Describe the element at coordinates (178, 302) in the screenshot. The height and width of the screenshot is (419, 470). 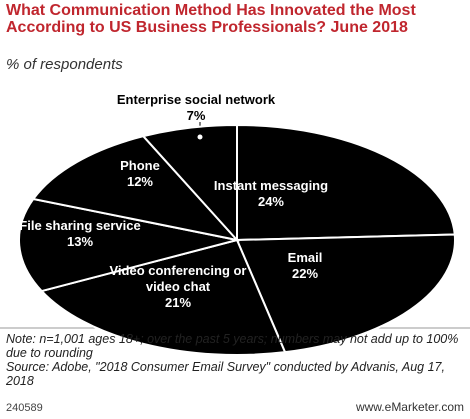
I see `value-label: 21%` at that location.